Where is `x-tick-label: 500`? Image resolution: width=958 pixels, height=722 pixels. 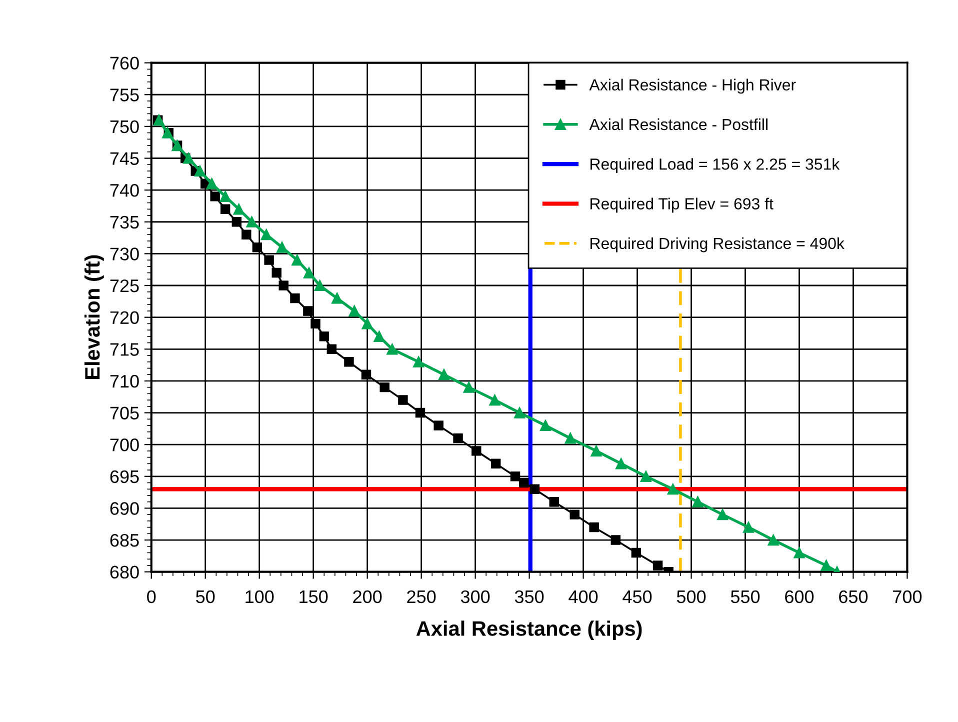
x-tick-label: 500 is located at coordinates (691, 597).